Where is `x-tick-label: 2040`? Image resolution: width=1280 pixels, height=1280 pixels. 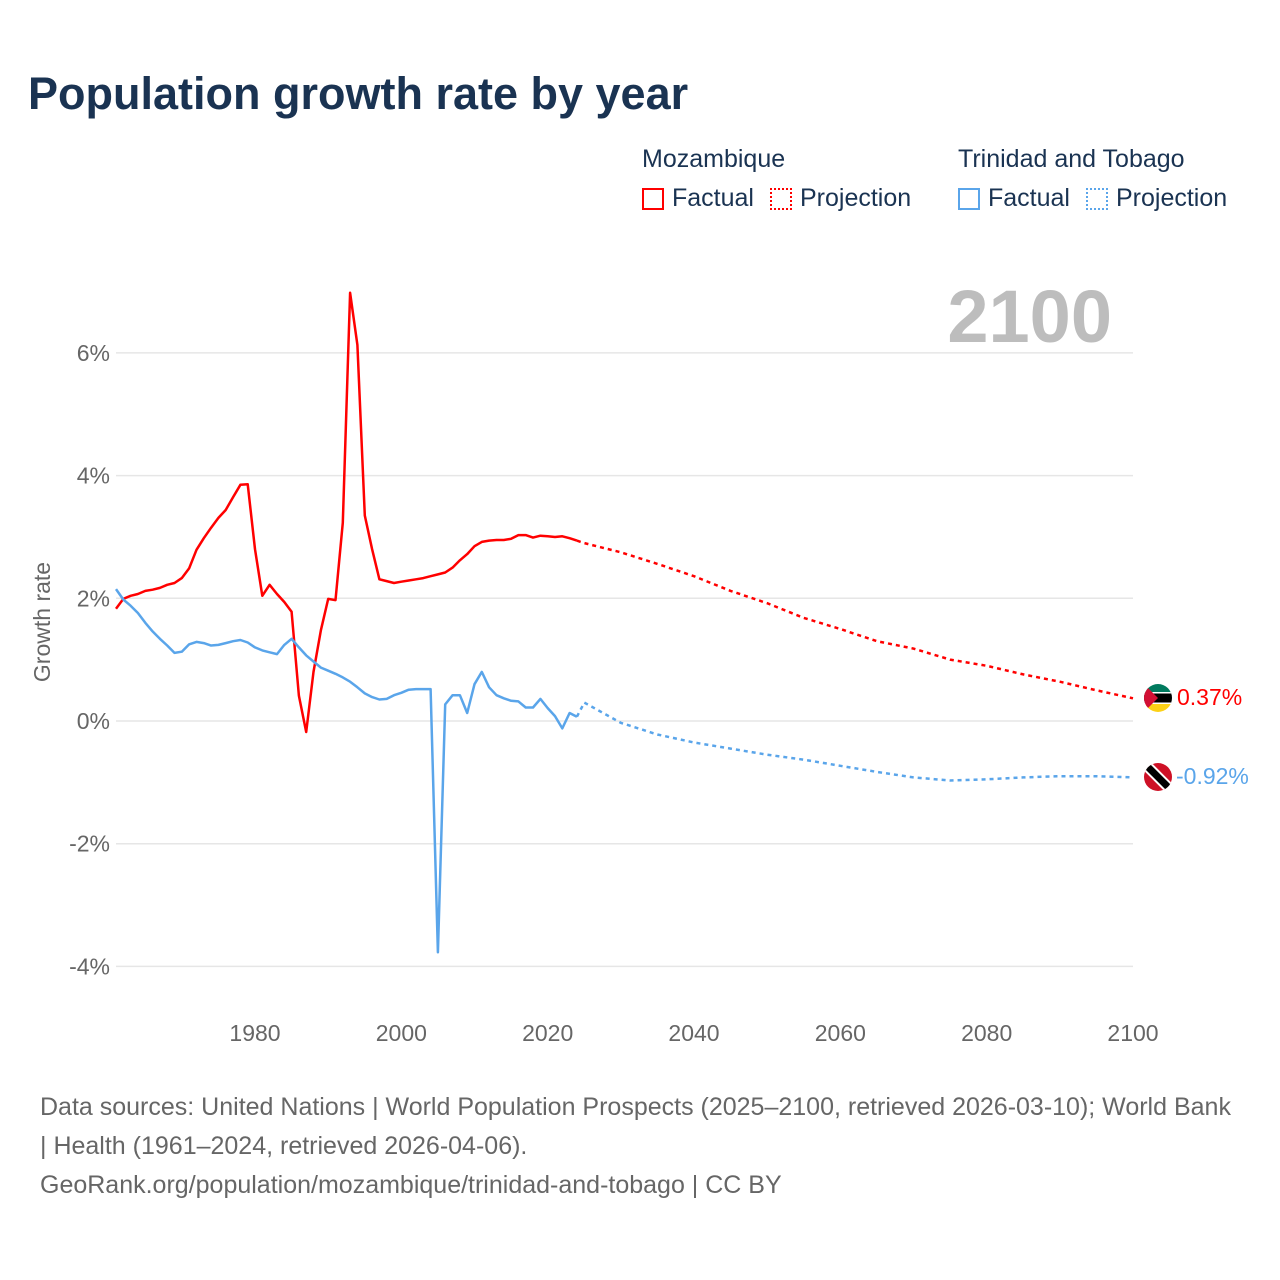
x-tick-label: 2040 is located at coordinates (693, 1033).